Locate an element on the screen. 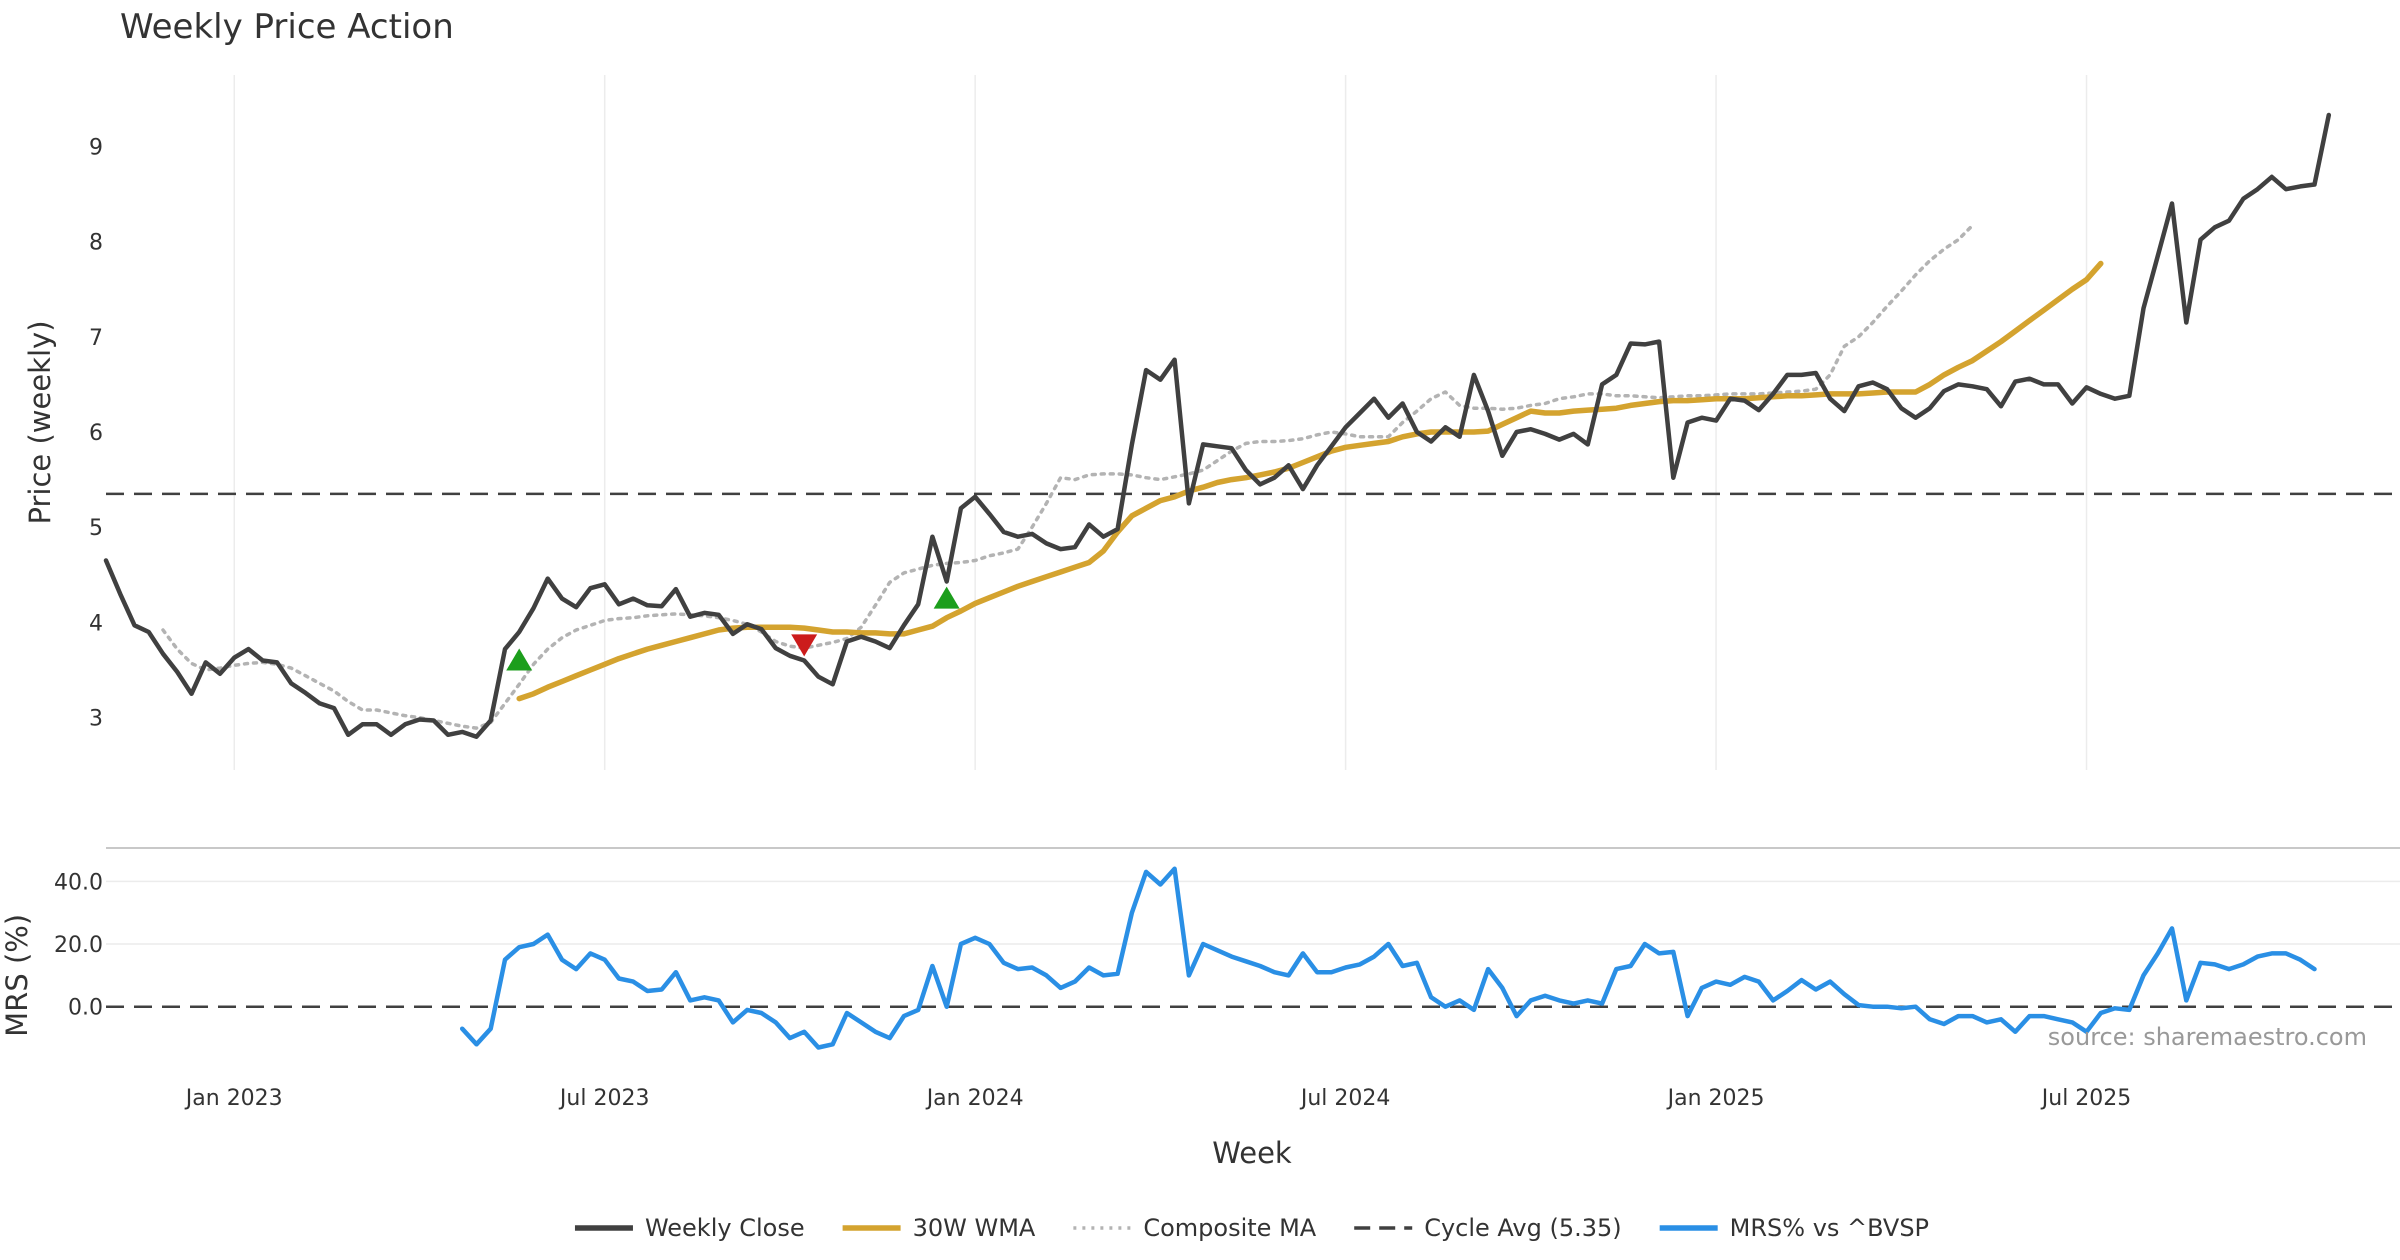 Image resolution: width=2400 pixels, height=1260 pixels. price-y-tick: 7 is located at coordinates (96, 338).